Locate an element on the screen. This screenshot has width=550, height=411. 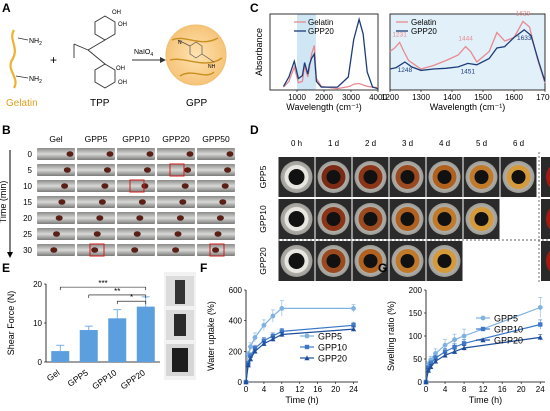
y-tick-label: 200 is located at coordinates (416, 290).